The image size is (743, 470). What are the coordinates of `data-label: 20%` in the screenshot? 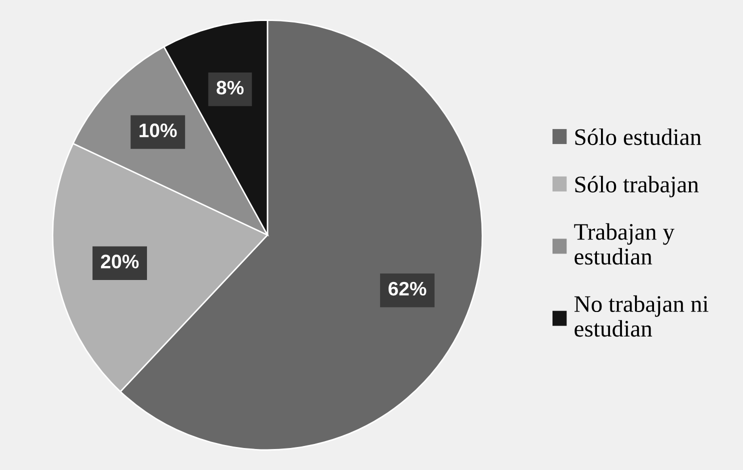 It's located at (119, 261).